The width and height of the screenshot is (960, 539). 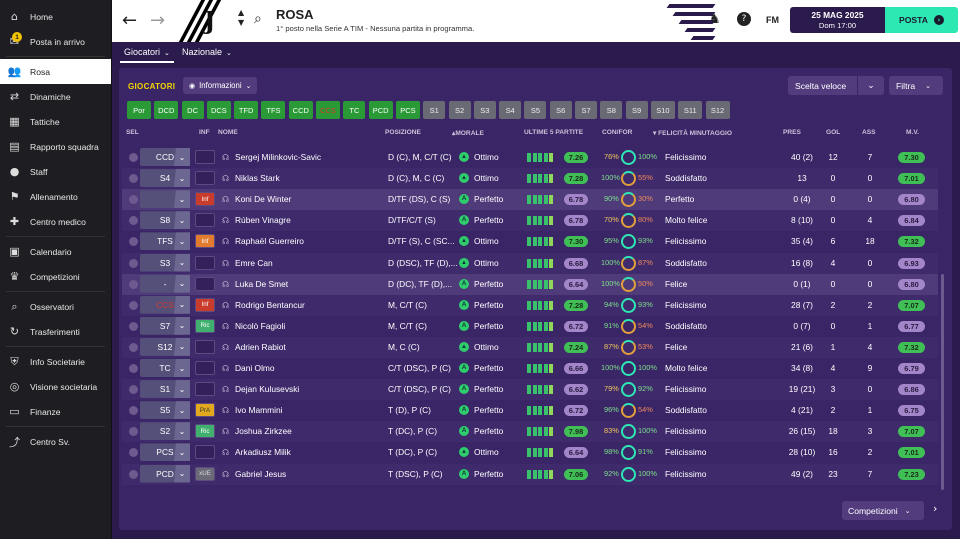 What do you see at coordinates (55, 386) in the screenshot?
I see `sidebar-item-visione-societaria: ◎ Visione societaria` at bounding box center [55, 386].